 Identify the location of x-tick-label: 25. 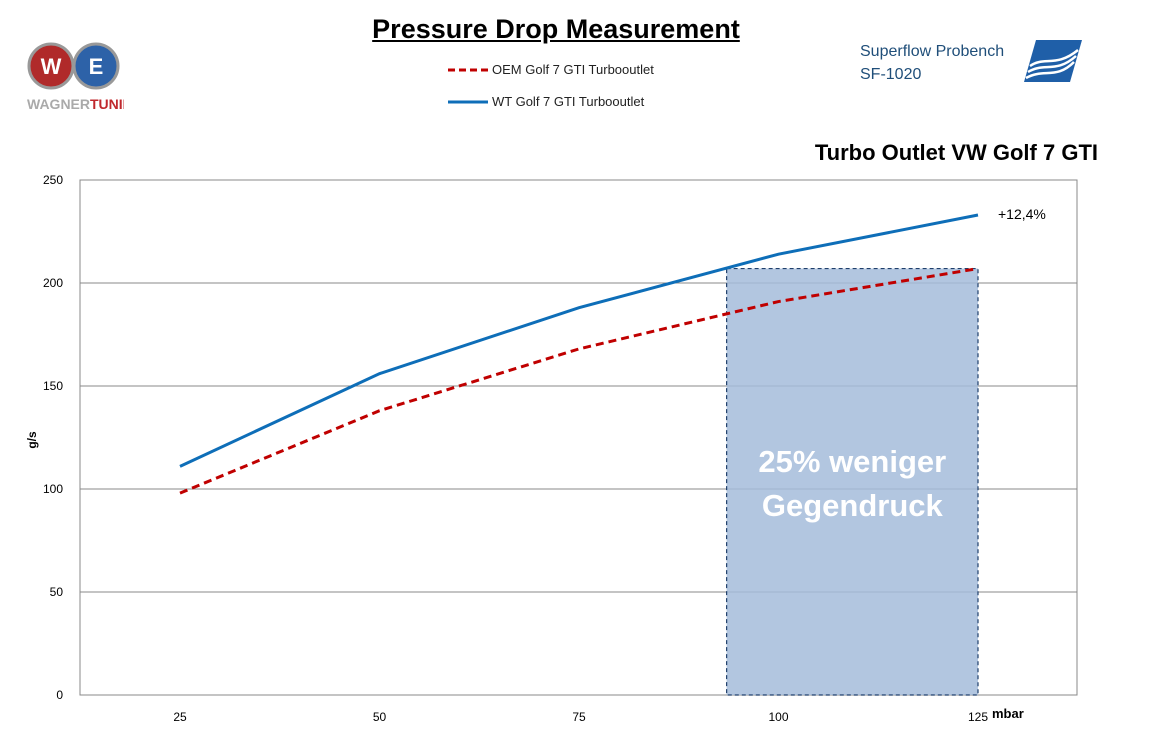
(180, 717).